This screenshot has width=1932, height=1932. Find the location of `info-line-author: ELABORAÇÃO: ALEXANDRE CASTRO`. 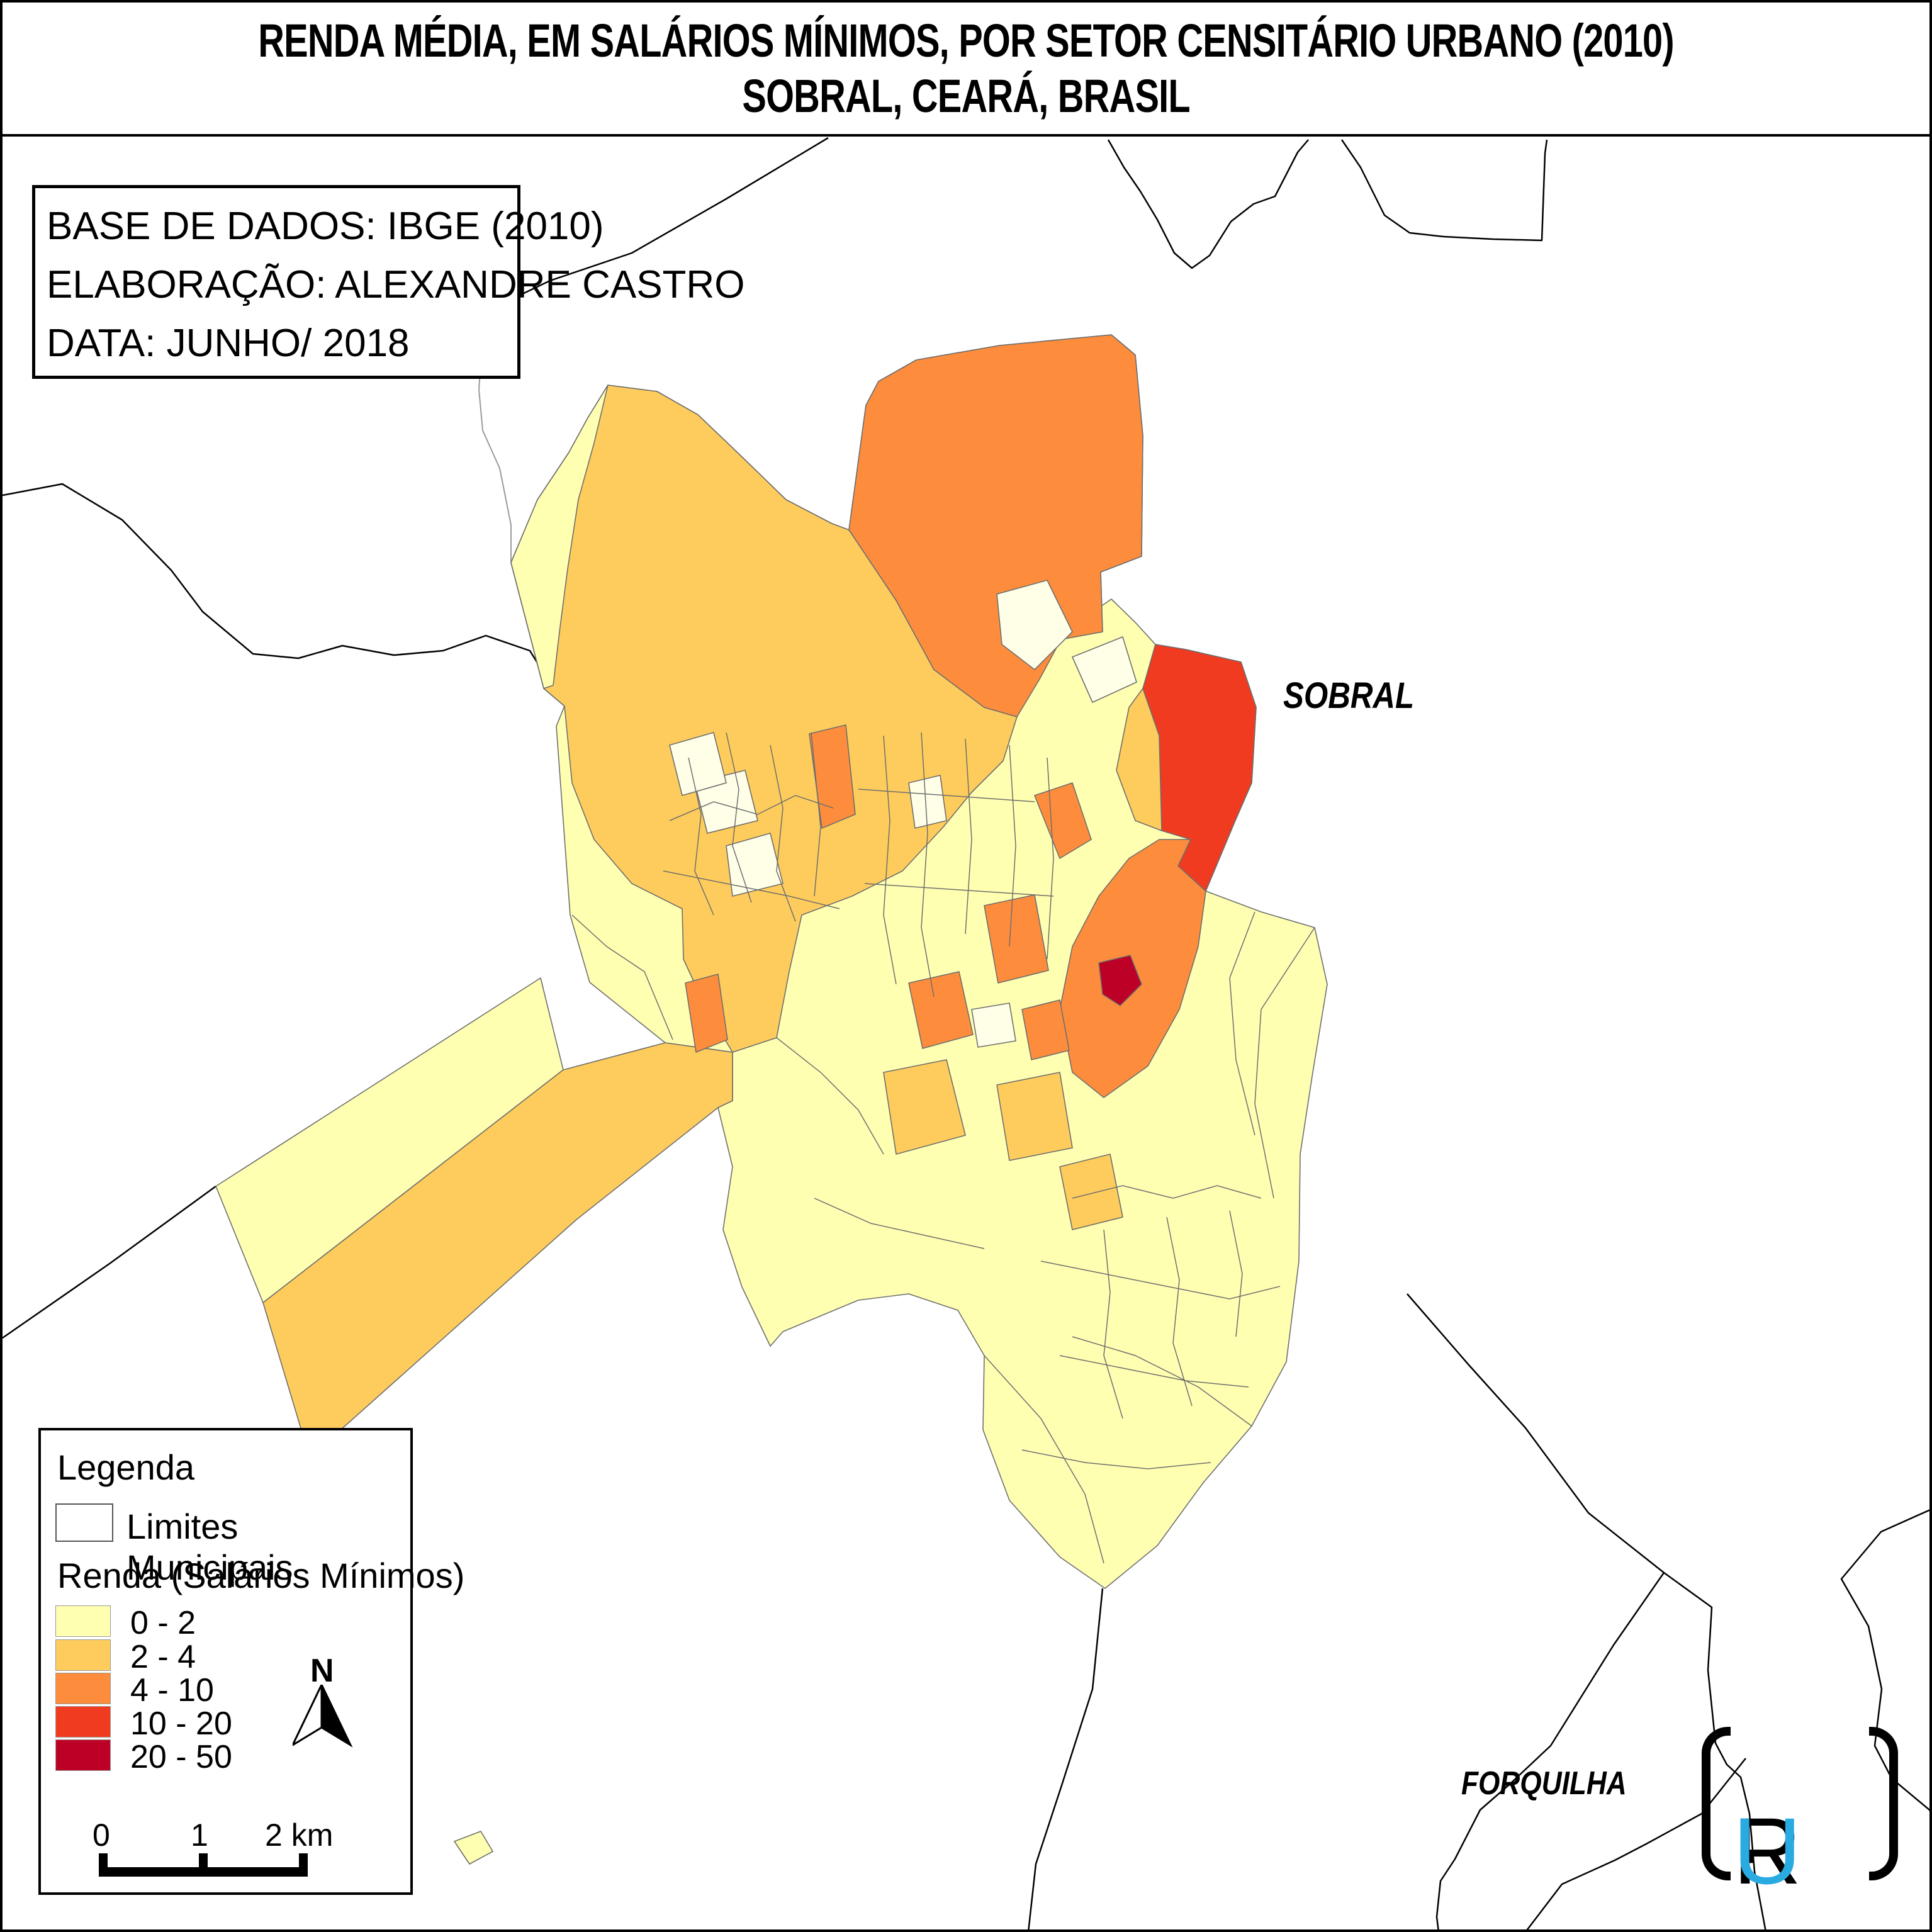

info-line-author: ELABORAÇÃO: ALEXANDRE CASTRO is located at coordinates (396, 284).